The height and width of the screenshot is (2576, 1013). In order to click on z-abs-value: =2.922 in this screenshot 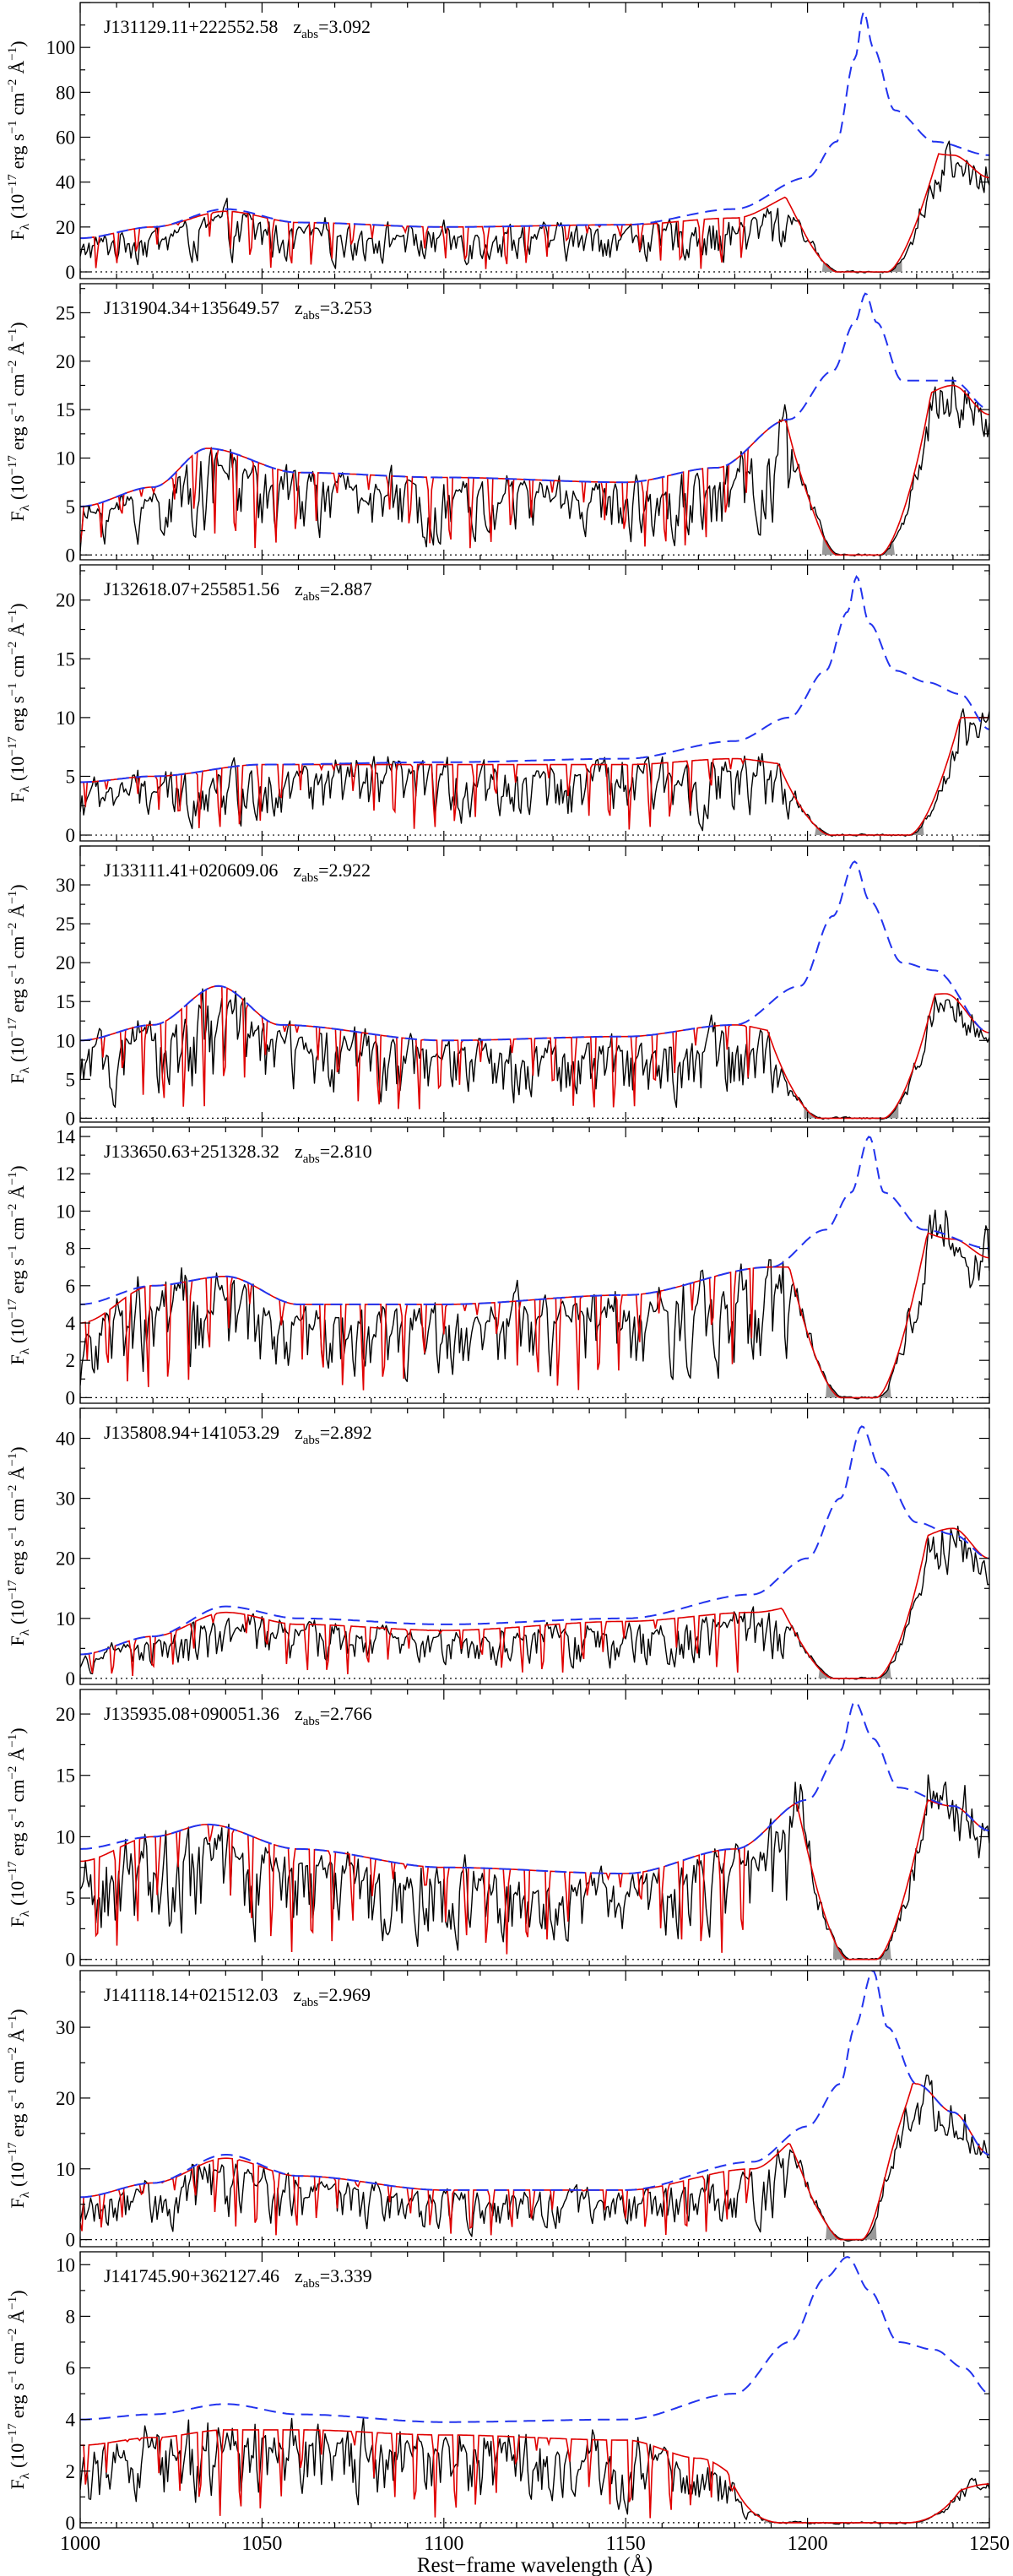, I will do `click(344, 871)`.